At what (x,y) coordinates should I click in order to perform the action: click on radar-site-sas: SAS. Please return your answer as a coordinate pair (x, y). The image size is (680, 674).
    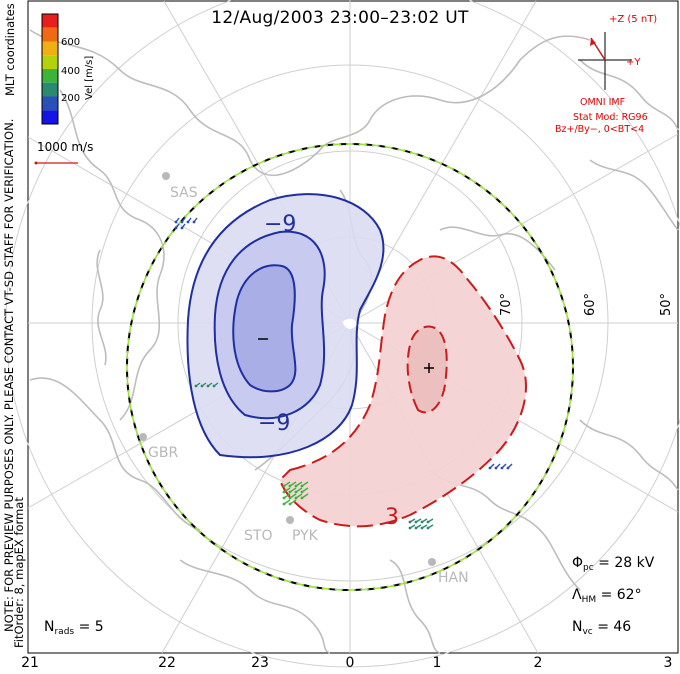
    Looking at the image, I should click on (184, 193).